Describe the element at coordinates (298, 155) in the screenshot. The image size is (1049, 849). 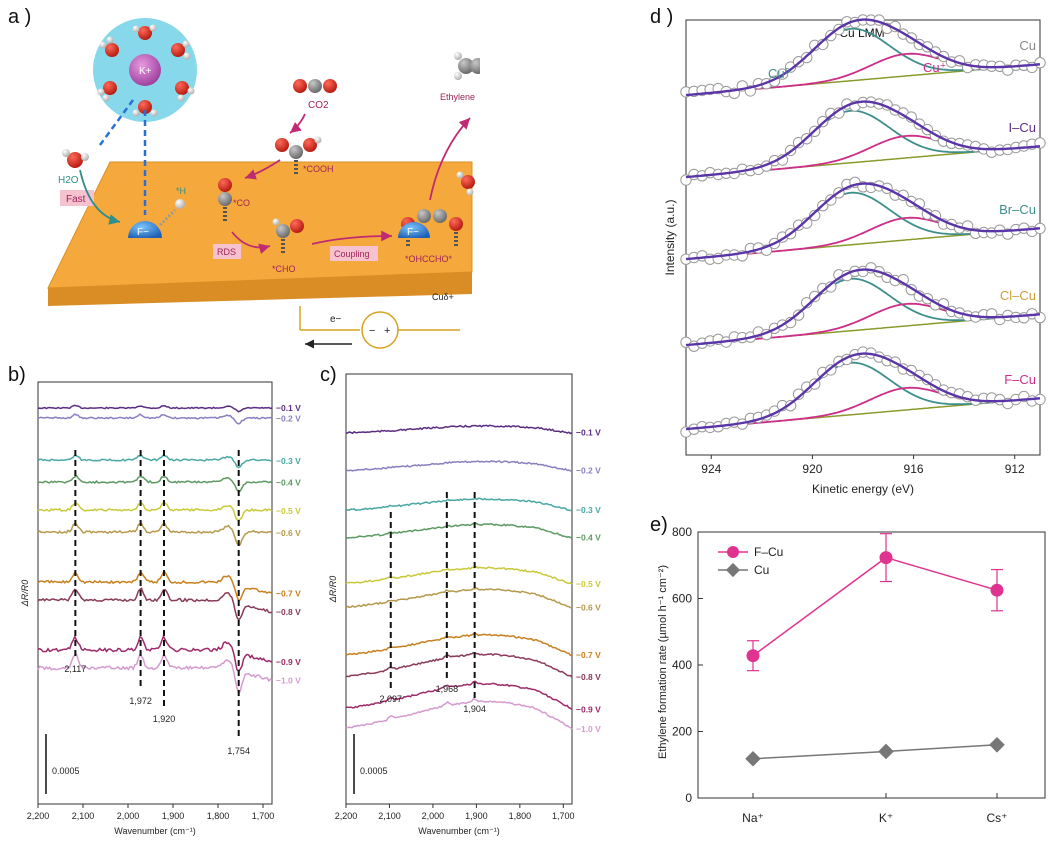
I see `cooh-intermediate` at that location.